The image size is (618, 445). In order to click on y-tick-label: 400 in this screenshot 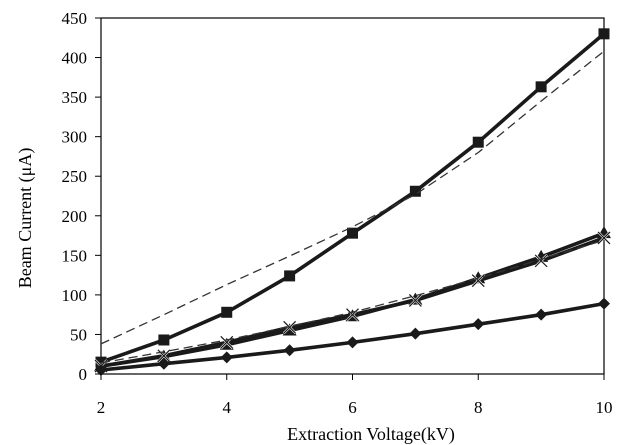, I will do `click(75, 58)`.